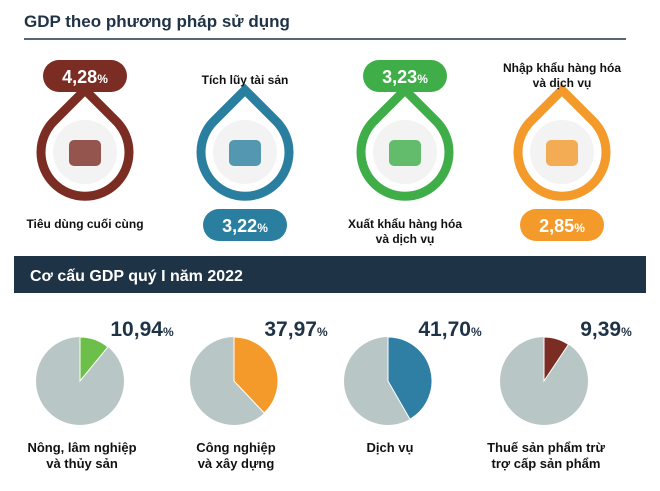 The height and width of the screenshot is (491, 660). I want to click on sector-label: Nông, lâm nghiệp và thủy sản, so click(81, 455).